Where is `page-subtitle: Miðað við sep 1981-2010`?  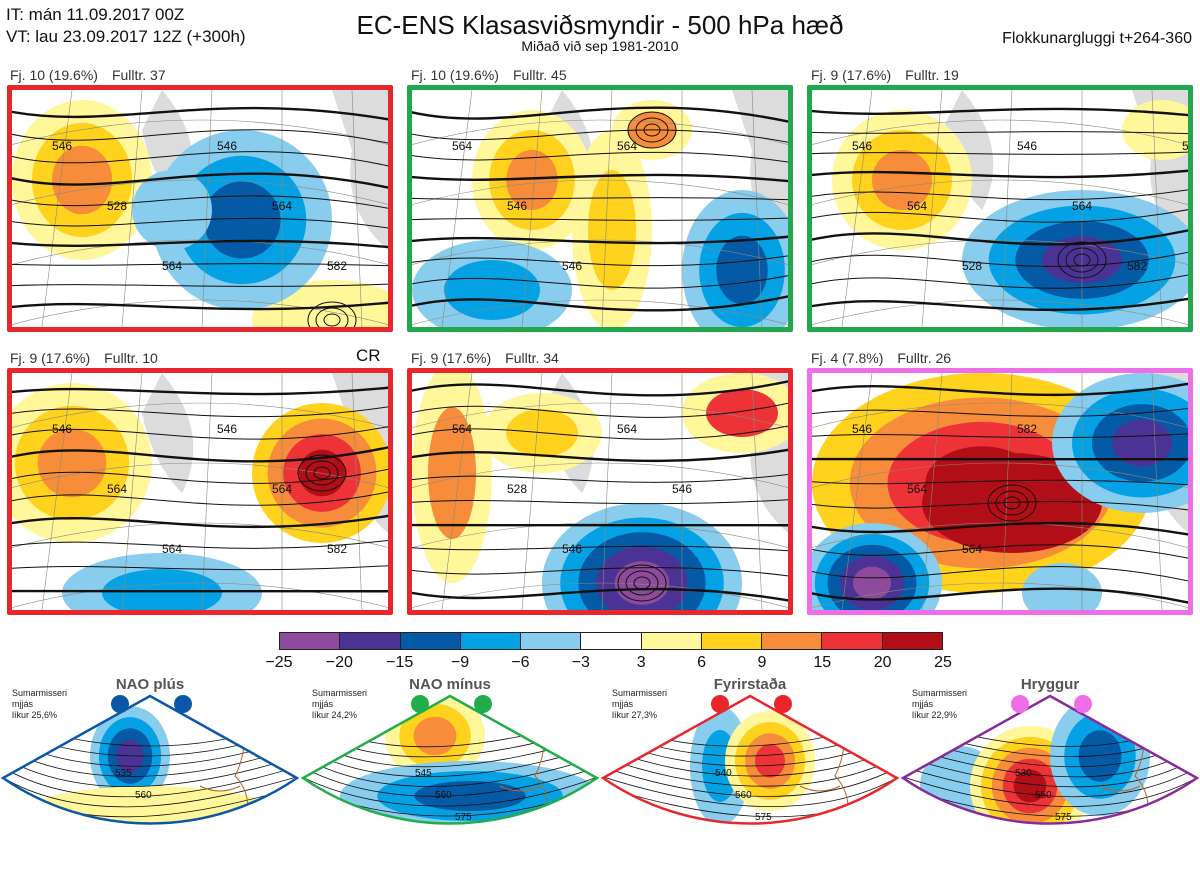 page-subtitle: Miðað við sep 1981-2010 is located at coordinates (600, 46).